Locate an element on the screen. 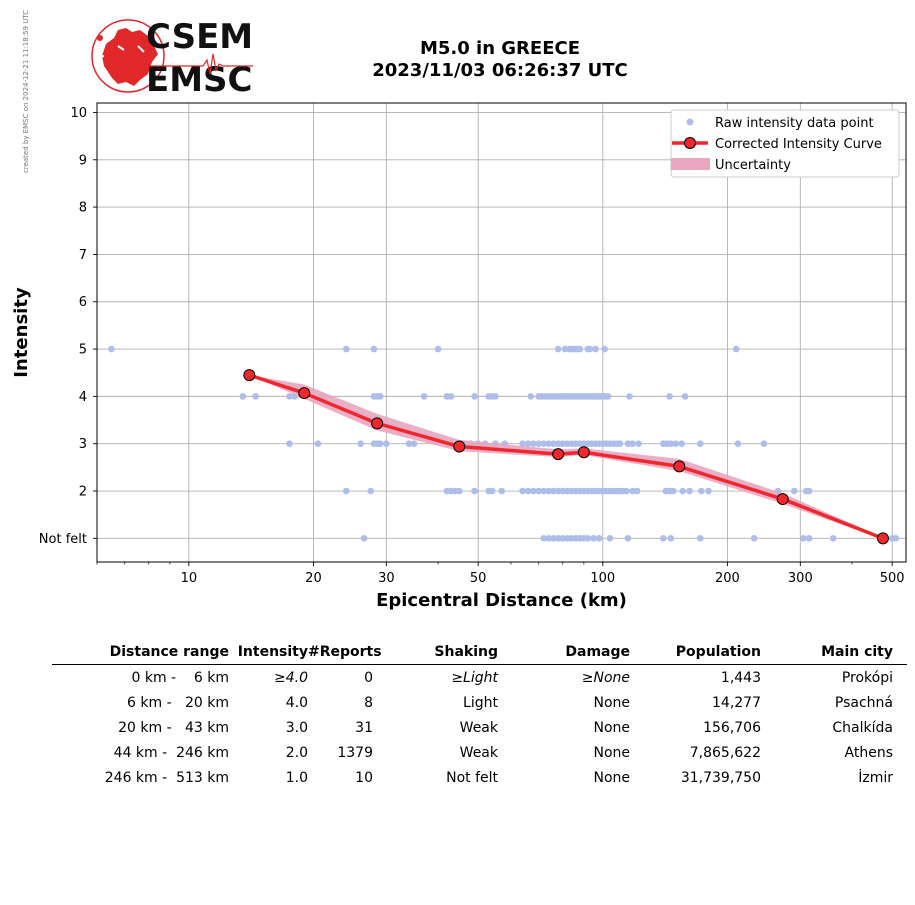  x-tick-label: 10 is located at coordinates (189, 578).